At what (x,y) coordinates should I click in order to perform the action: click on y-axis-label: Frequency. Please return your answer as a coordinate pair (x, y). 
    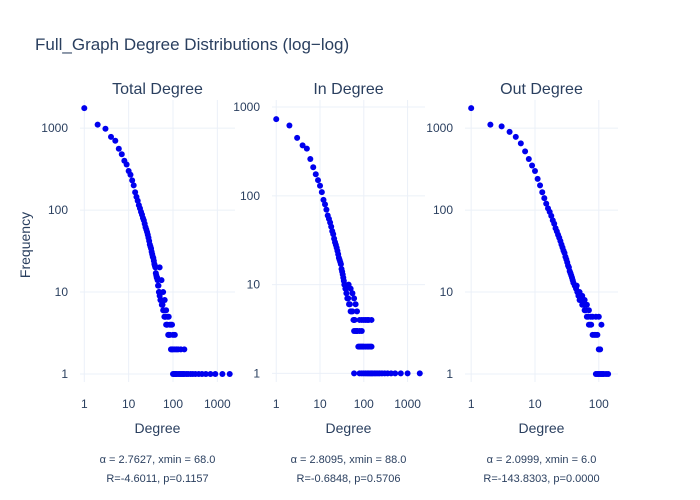
    Looking at the image, I should click on (25, 245).